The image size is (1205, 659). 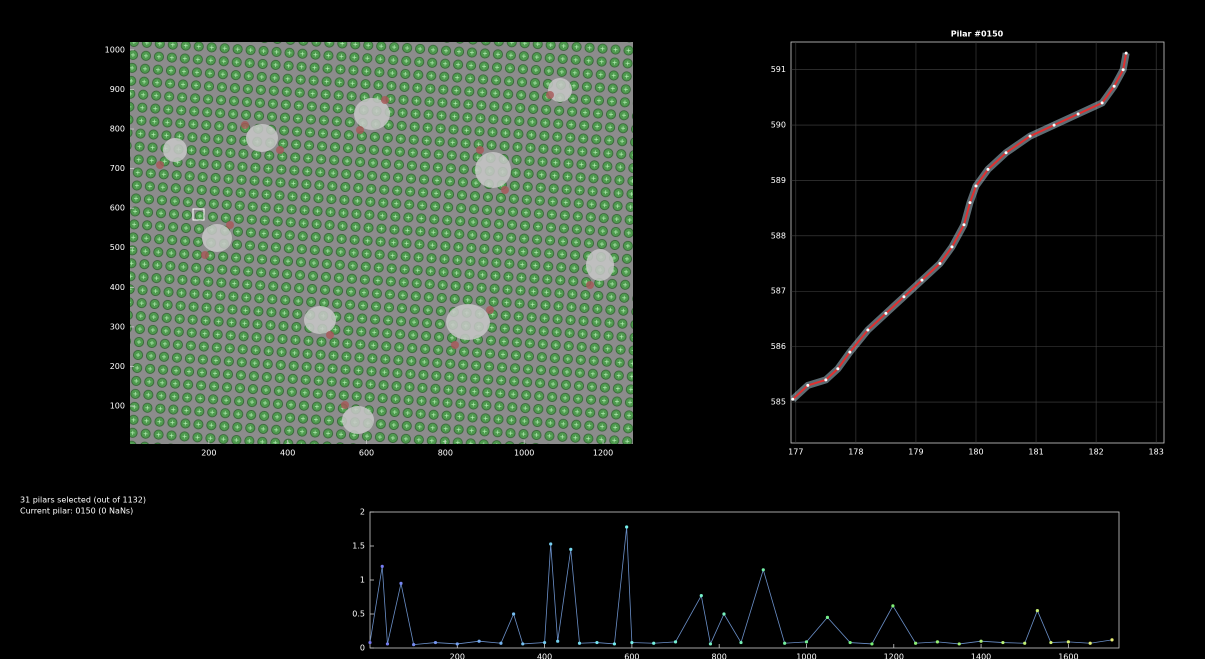 I want to click on y-tick-label: 587, so click(x=778, y=291).